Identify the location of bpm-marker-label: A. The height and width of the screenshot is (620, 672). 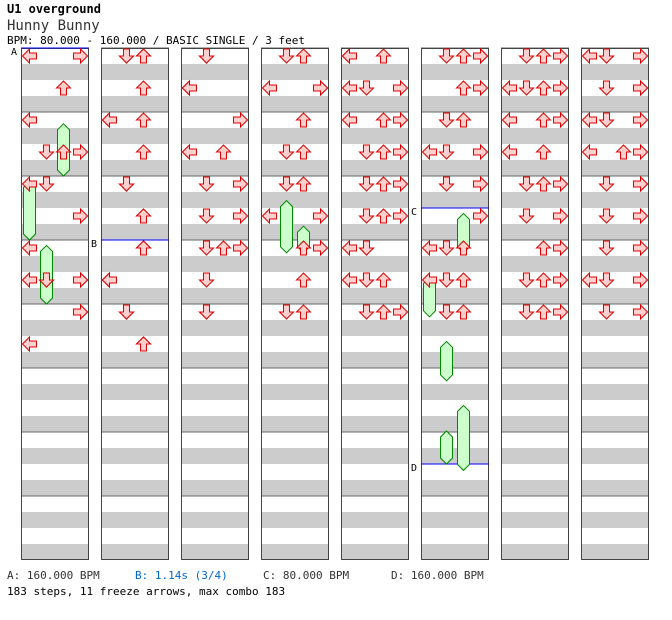
(14, 52).